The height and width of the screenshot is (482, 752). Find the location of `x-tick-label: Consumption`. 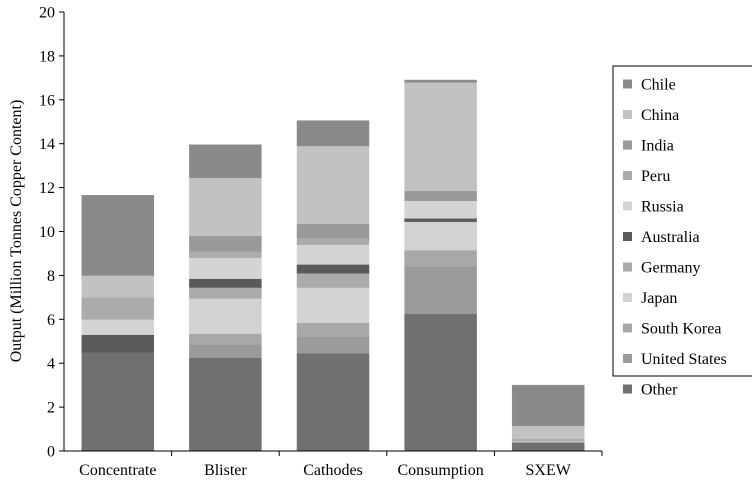

x-tick-label: Consumption is located at coordinates (440, 470).